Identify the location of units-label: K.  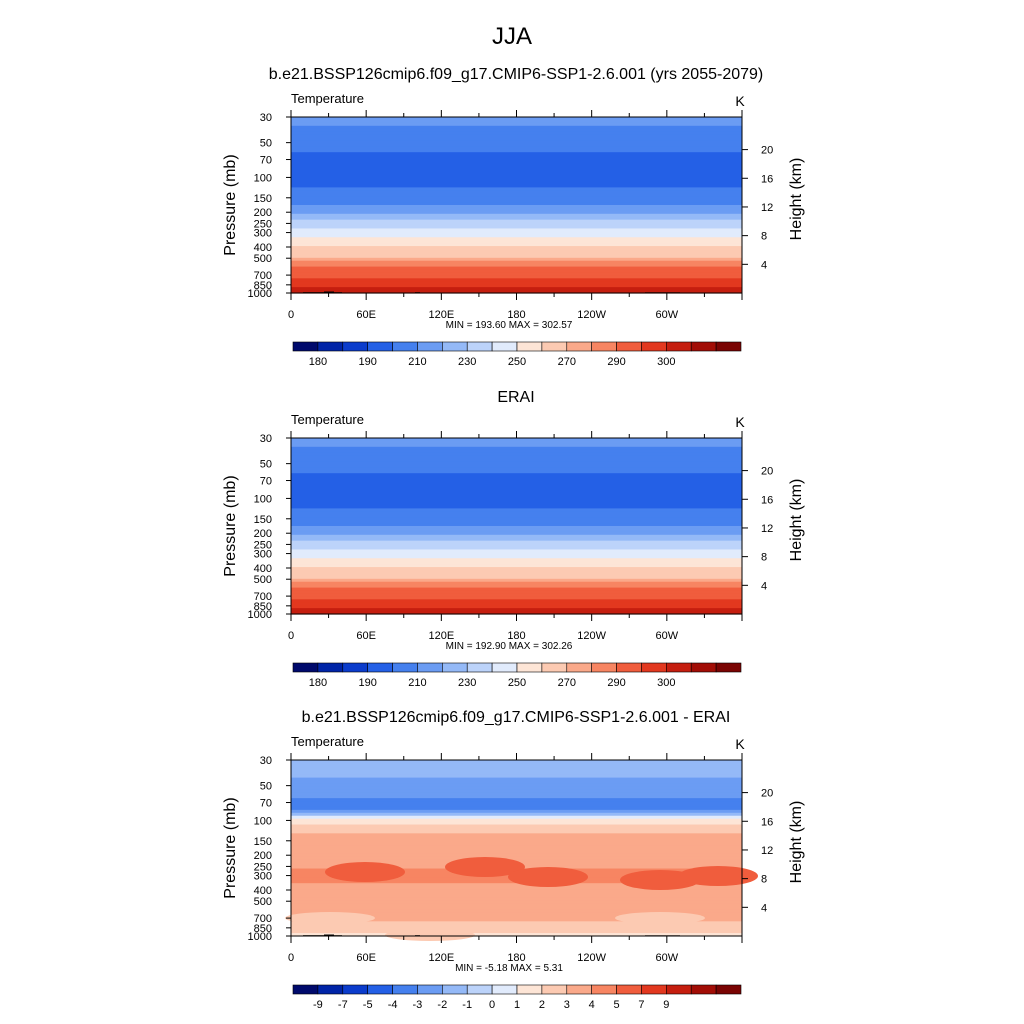
(740, 422).